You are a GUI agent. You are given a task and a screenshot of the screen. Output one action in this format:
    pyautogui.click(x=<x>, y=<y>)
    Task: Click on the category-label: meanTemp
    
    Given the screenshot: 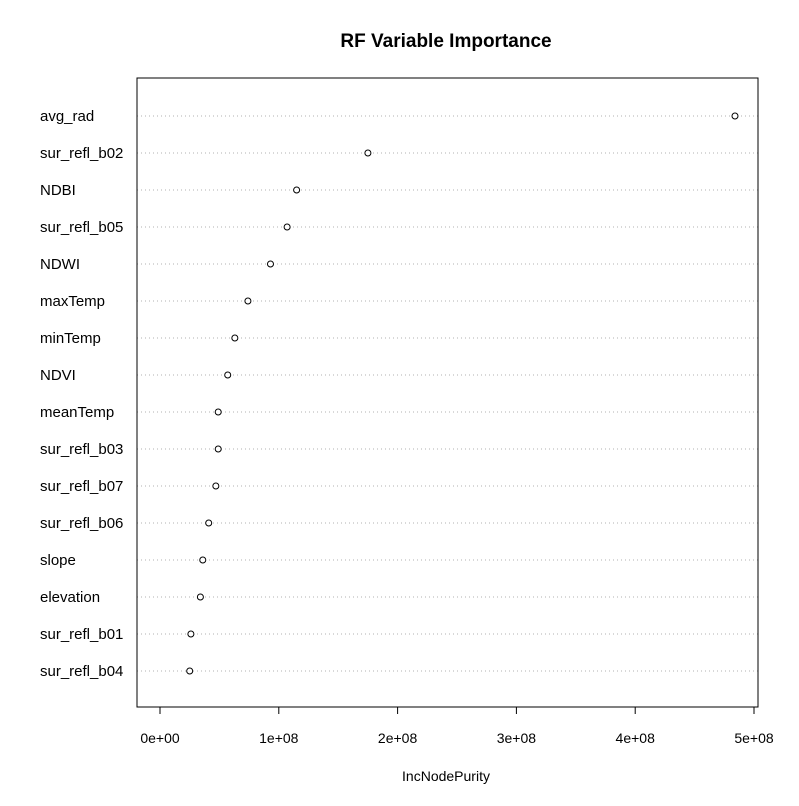 What is the action you would take?
    pyautogui.click(x=77, y=412)
    